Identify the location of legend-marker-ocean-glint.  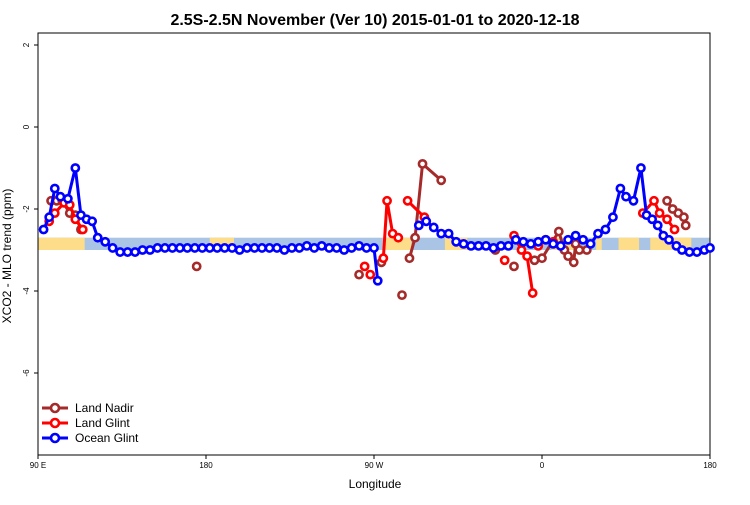
(55, 438).